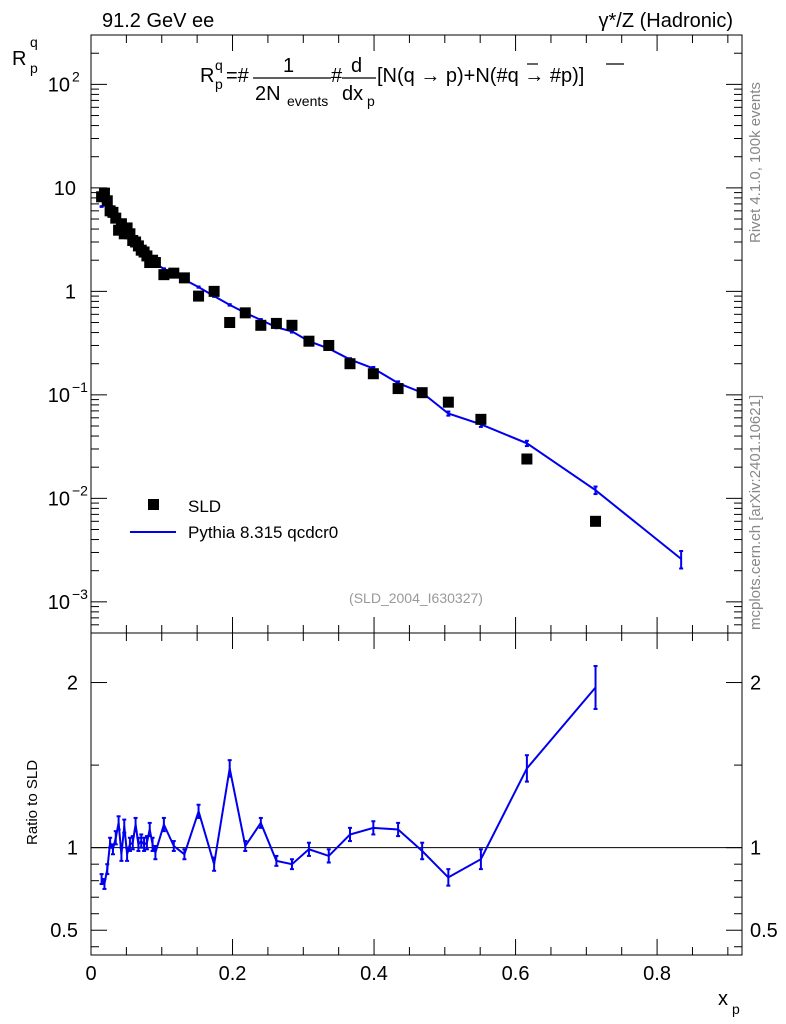 This screenshot has height=1024, width=786. I want to click on y-label-sub: p, so click(34, 68).